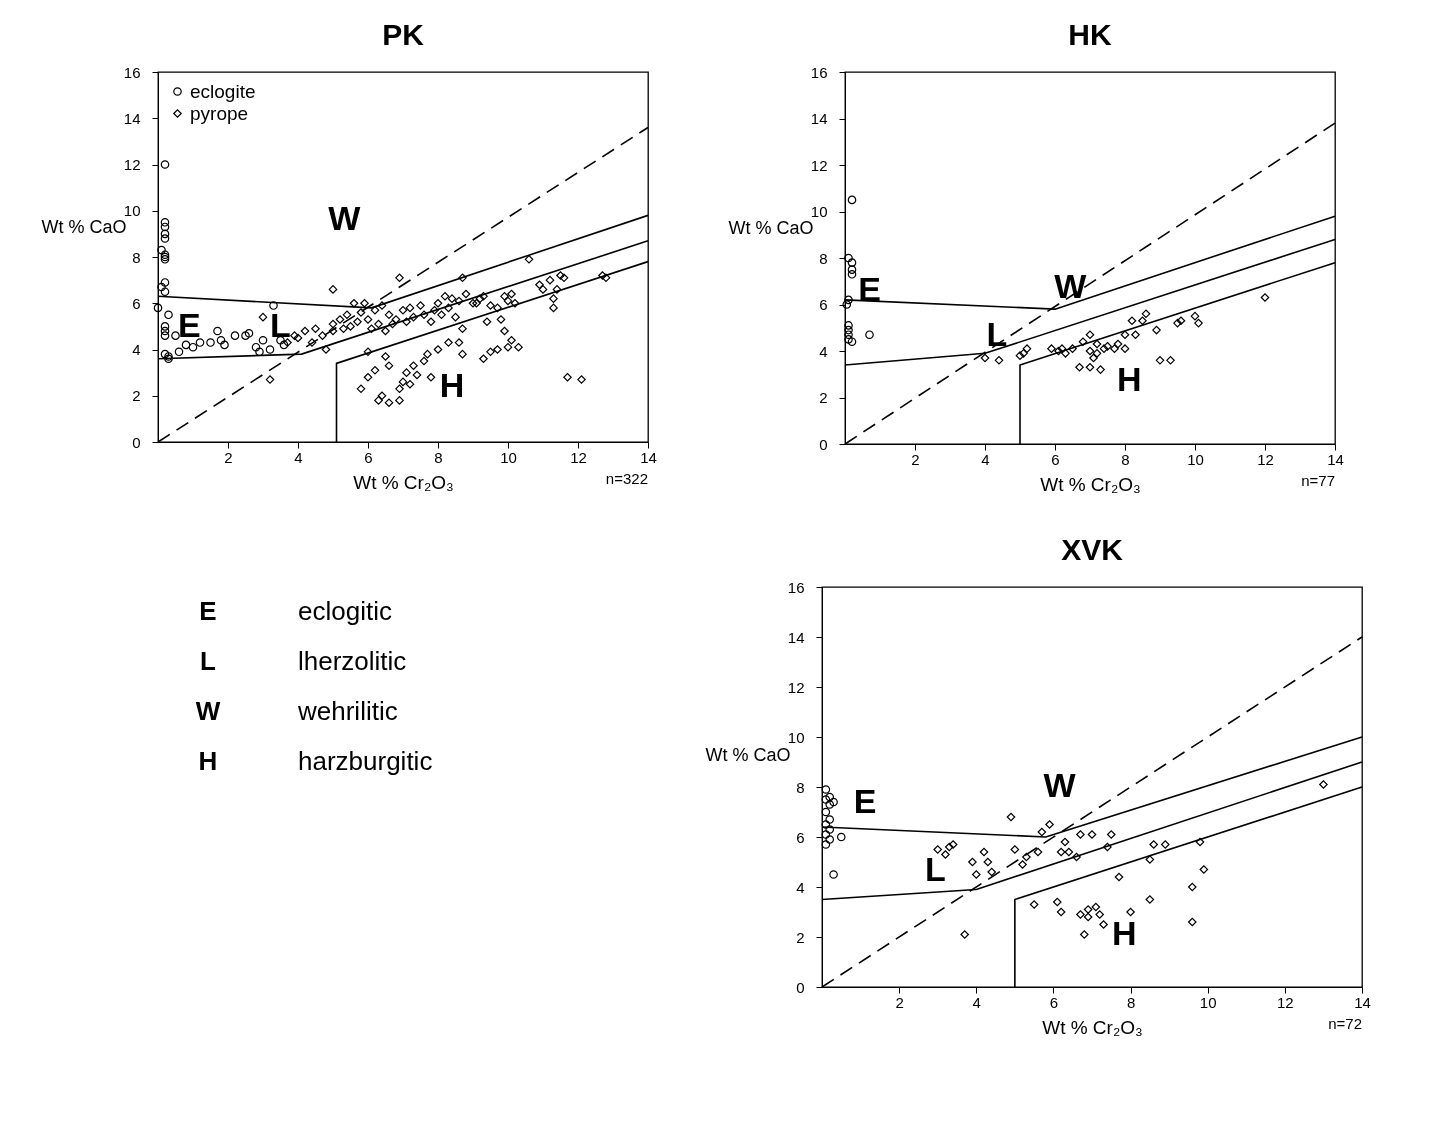  Describe the element at coordinates (352, 661) in the screenshot. I see `text: lherzolitic` at that location.